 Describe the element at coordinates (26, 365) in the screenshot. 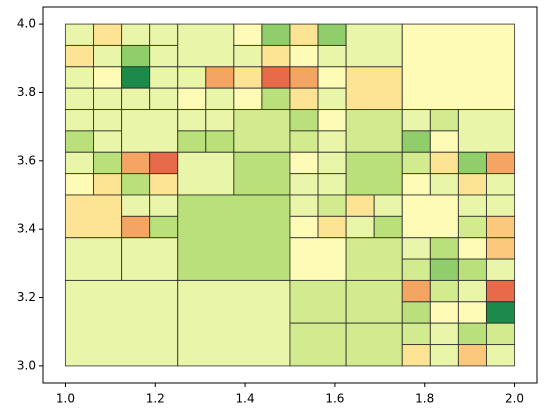

I see `y-tick-label: 3.0` at that location.